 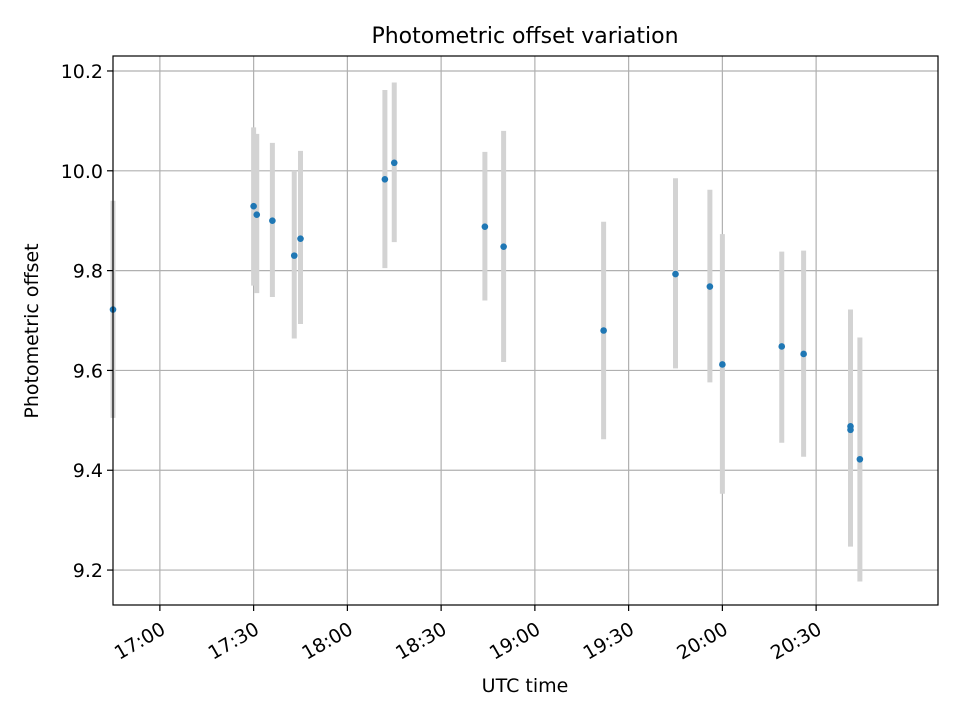 What do you see at coordinates (524, 36) in the screenshot?
I see `chart-title: Photometric offset variation` at bounding box center [524, 36].